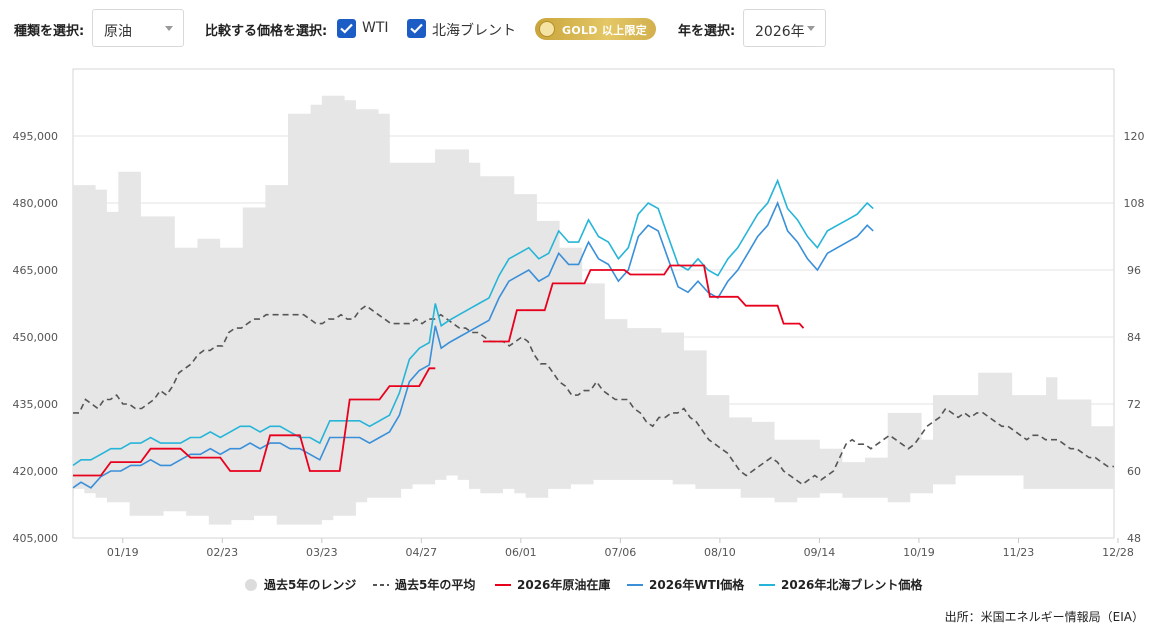  What do you see at coordinates (123, 552) in the screenshot?
I see `x-tick-label: 01/19` at bounding box center [123, 552].